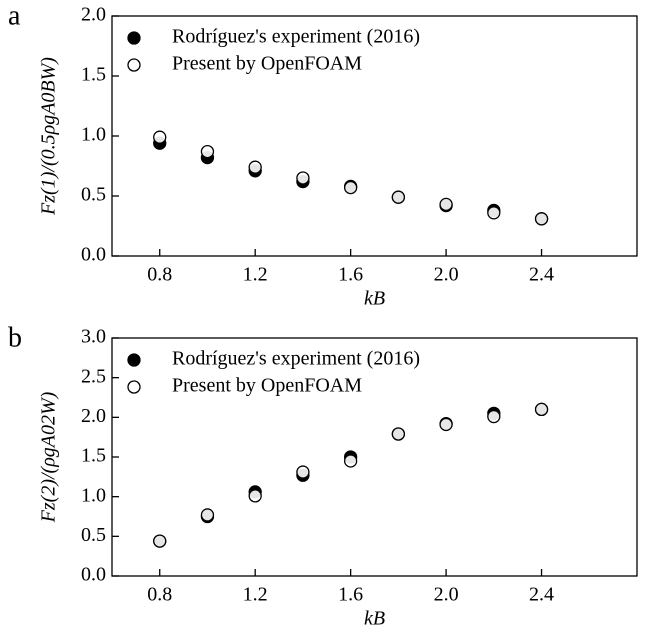 The height and width of the screenshot is (640, 655). What do you see at coordinates (49, 457) in the screenshot?
I see `y-axis-label: Fz(2)/(ρgA02W)` at bounding box center [49, 457].